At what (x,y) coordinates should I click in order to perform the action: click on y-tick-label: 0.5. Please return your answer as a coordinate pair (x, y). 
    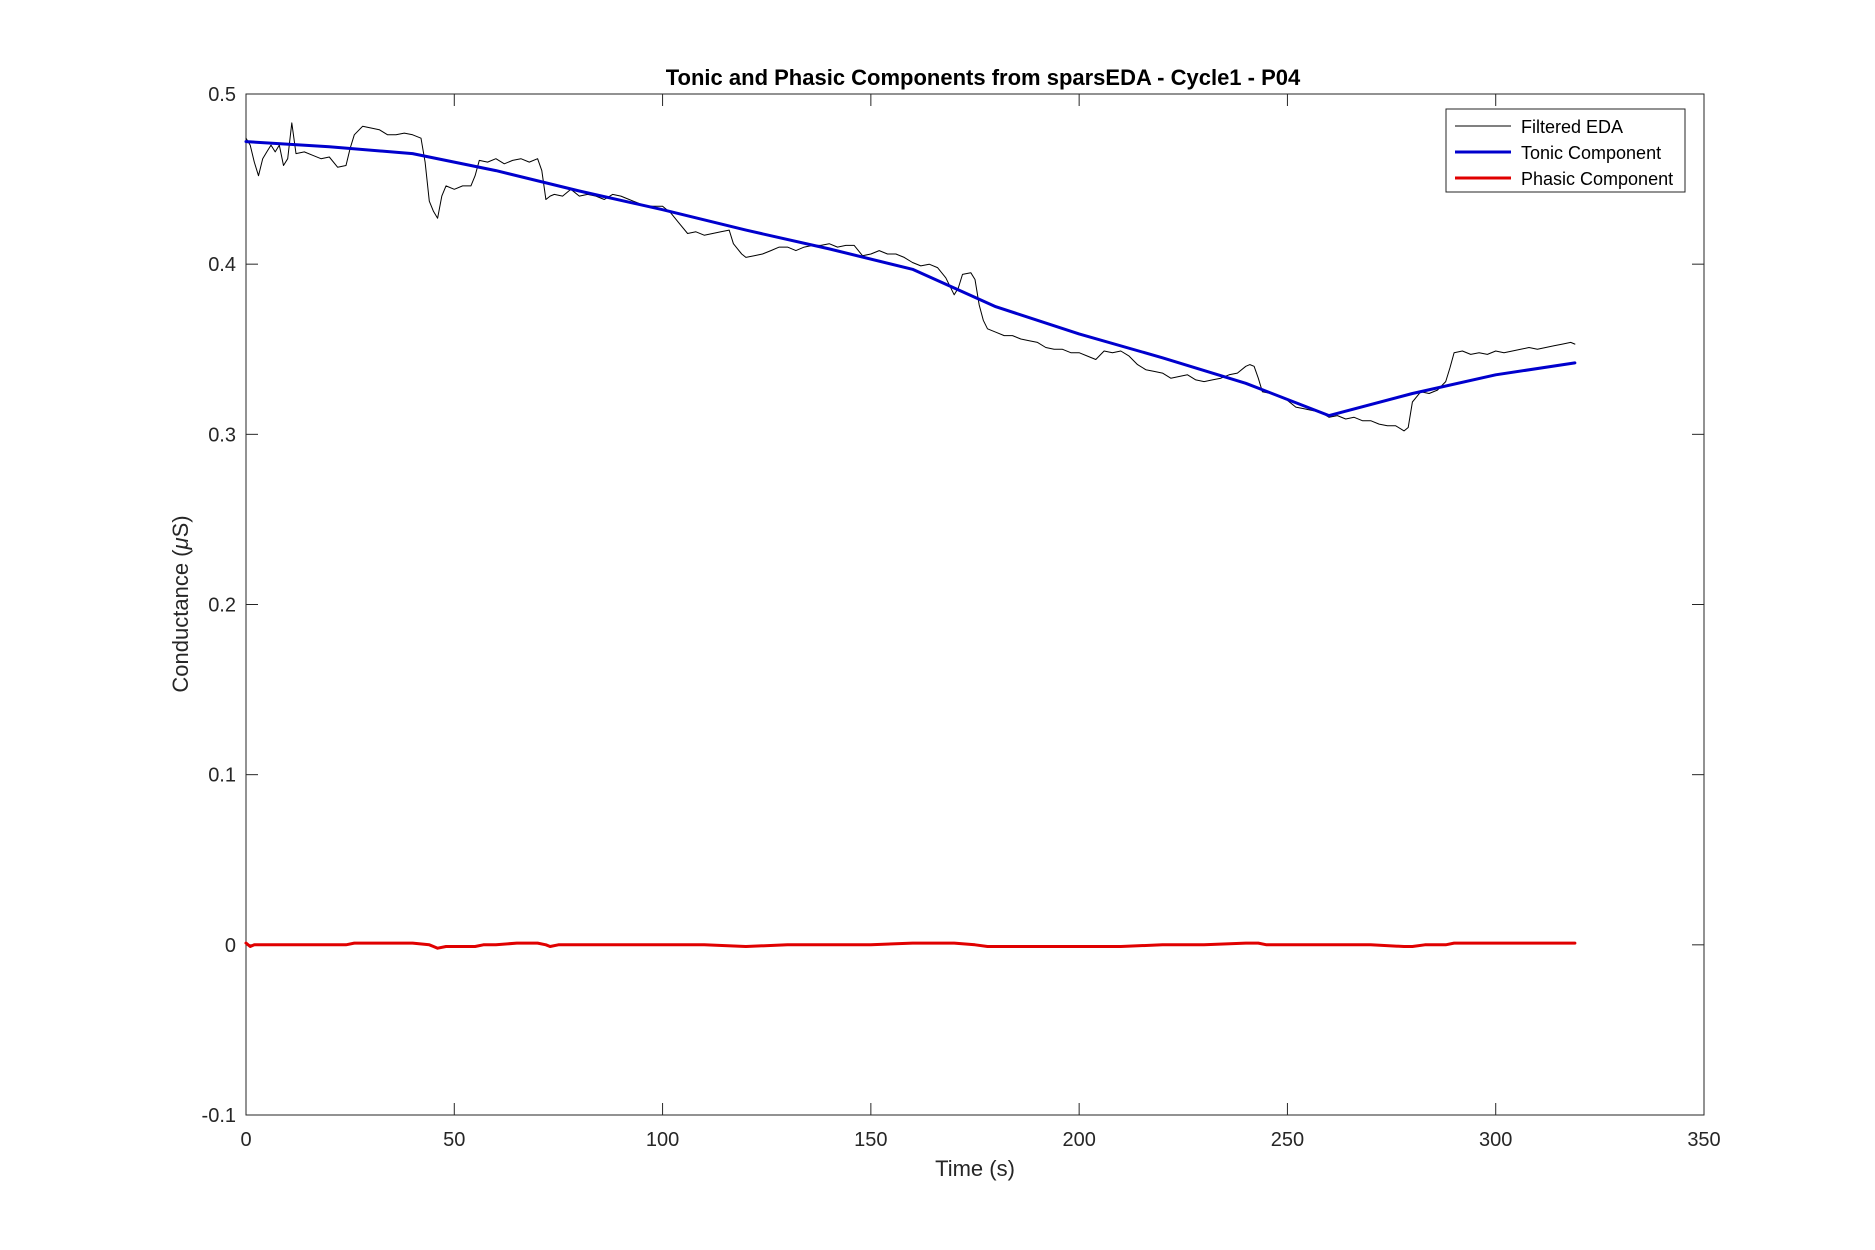
    Looking at the image, I should click on (222, 95).